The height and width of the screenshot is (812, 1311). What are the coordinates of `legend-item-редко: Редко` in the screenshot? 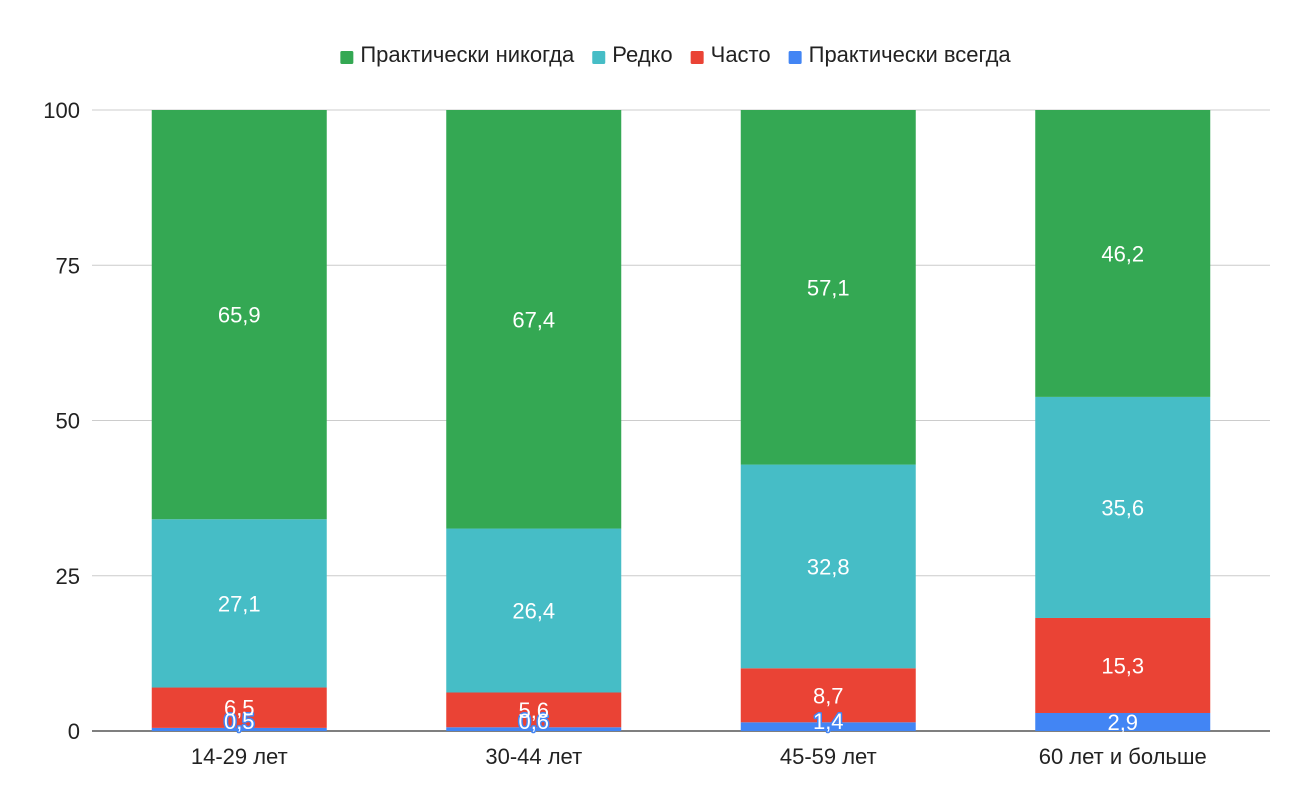 It's located at (632, 54).